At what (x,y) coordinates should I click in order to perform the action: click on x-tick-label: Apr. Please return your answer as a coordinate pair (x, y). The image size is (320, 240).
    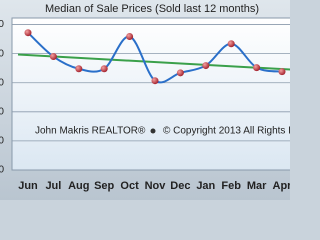
    Looking at the image, I should click on (281, 186).